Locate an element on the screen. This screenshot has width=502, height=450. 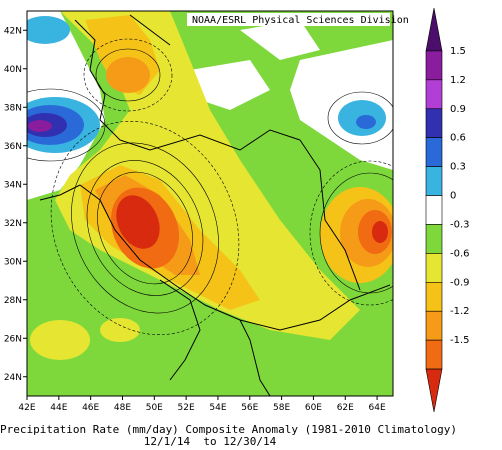
lat-label: 36N is located at coordinates (13, 147).